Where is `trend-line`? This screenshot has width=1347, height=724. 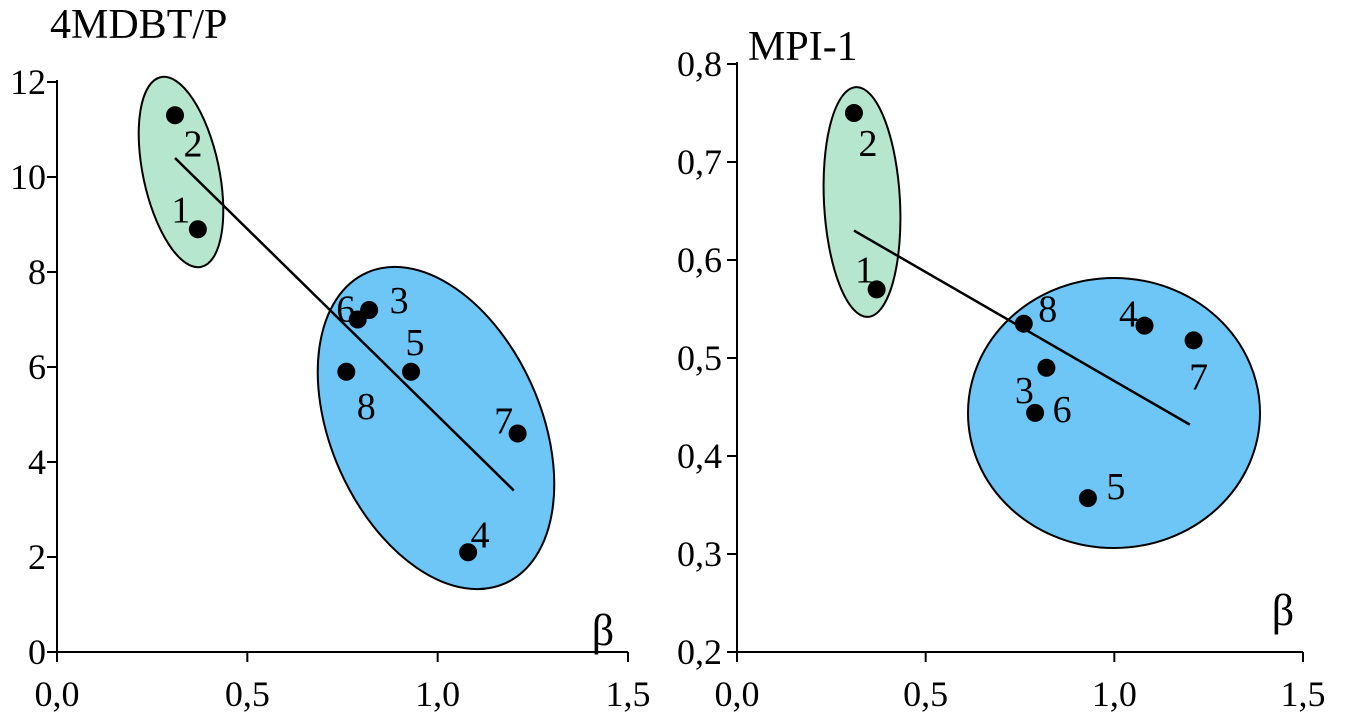 trend-line is located at coordinates (344, 324).